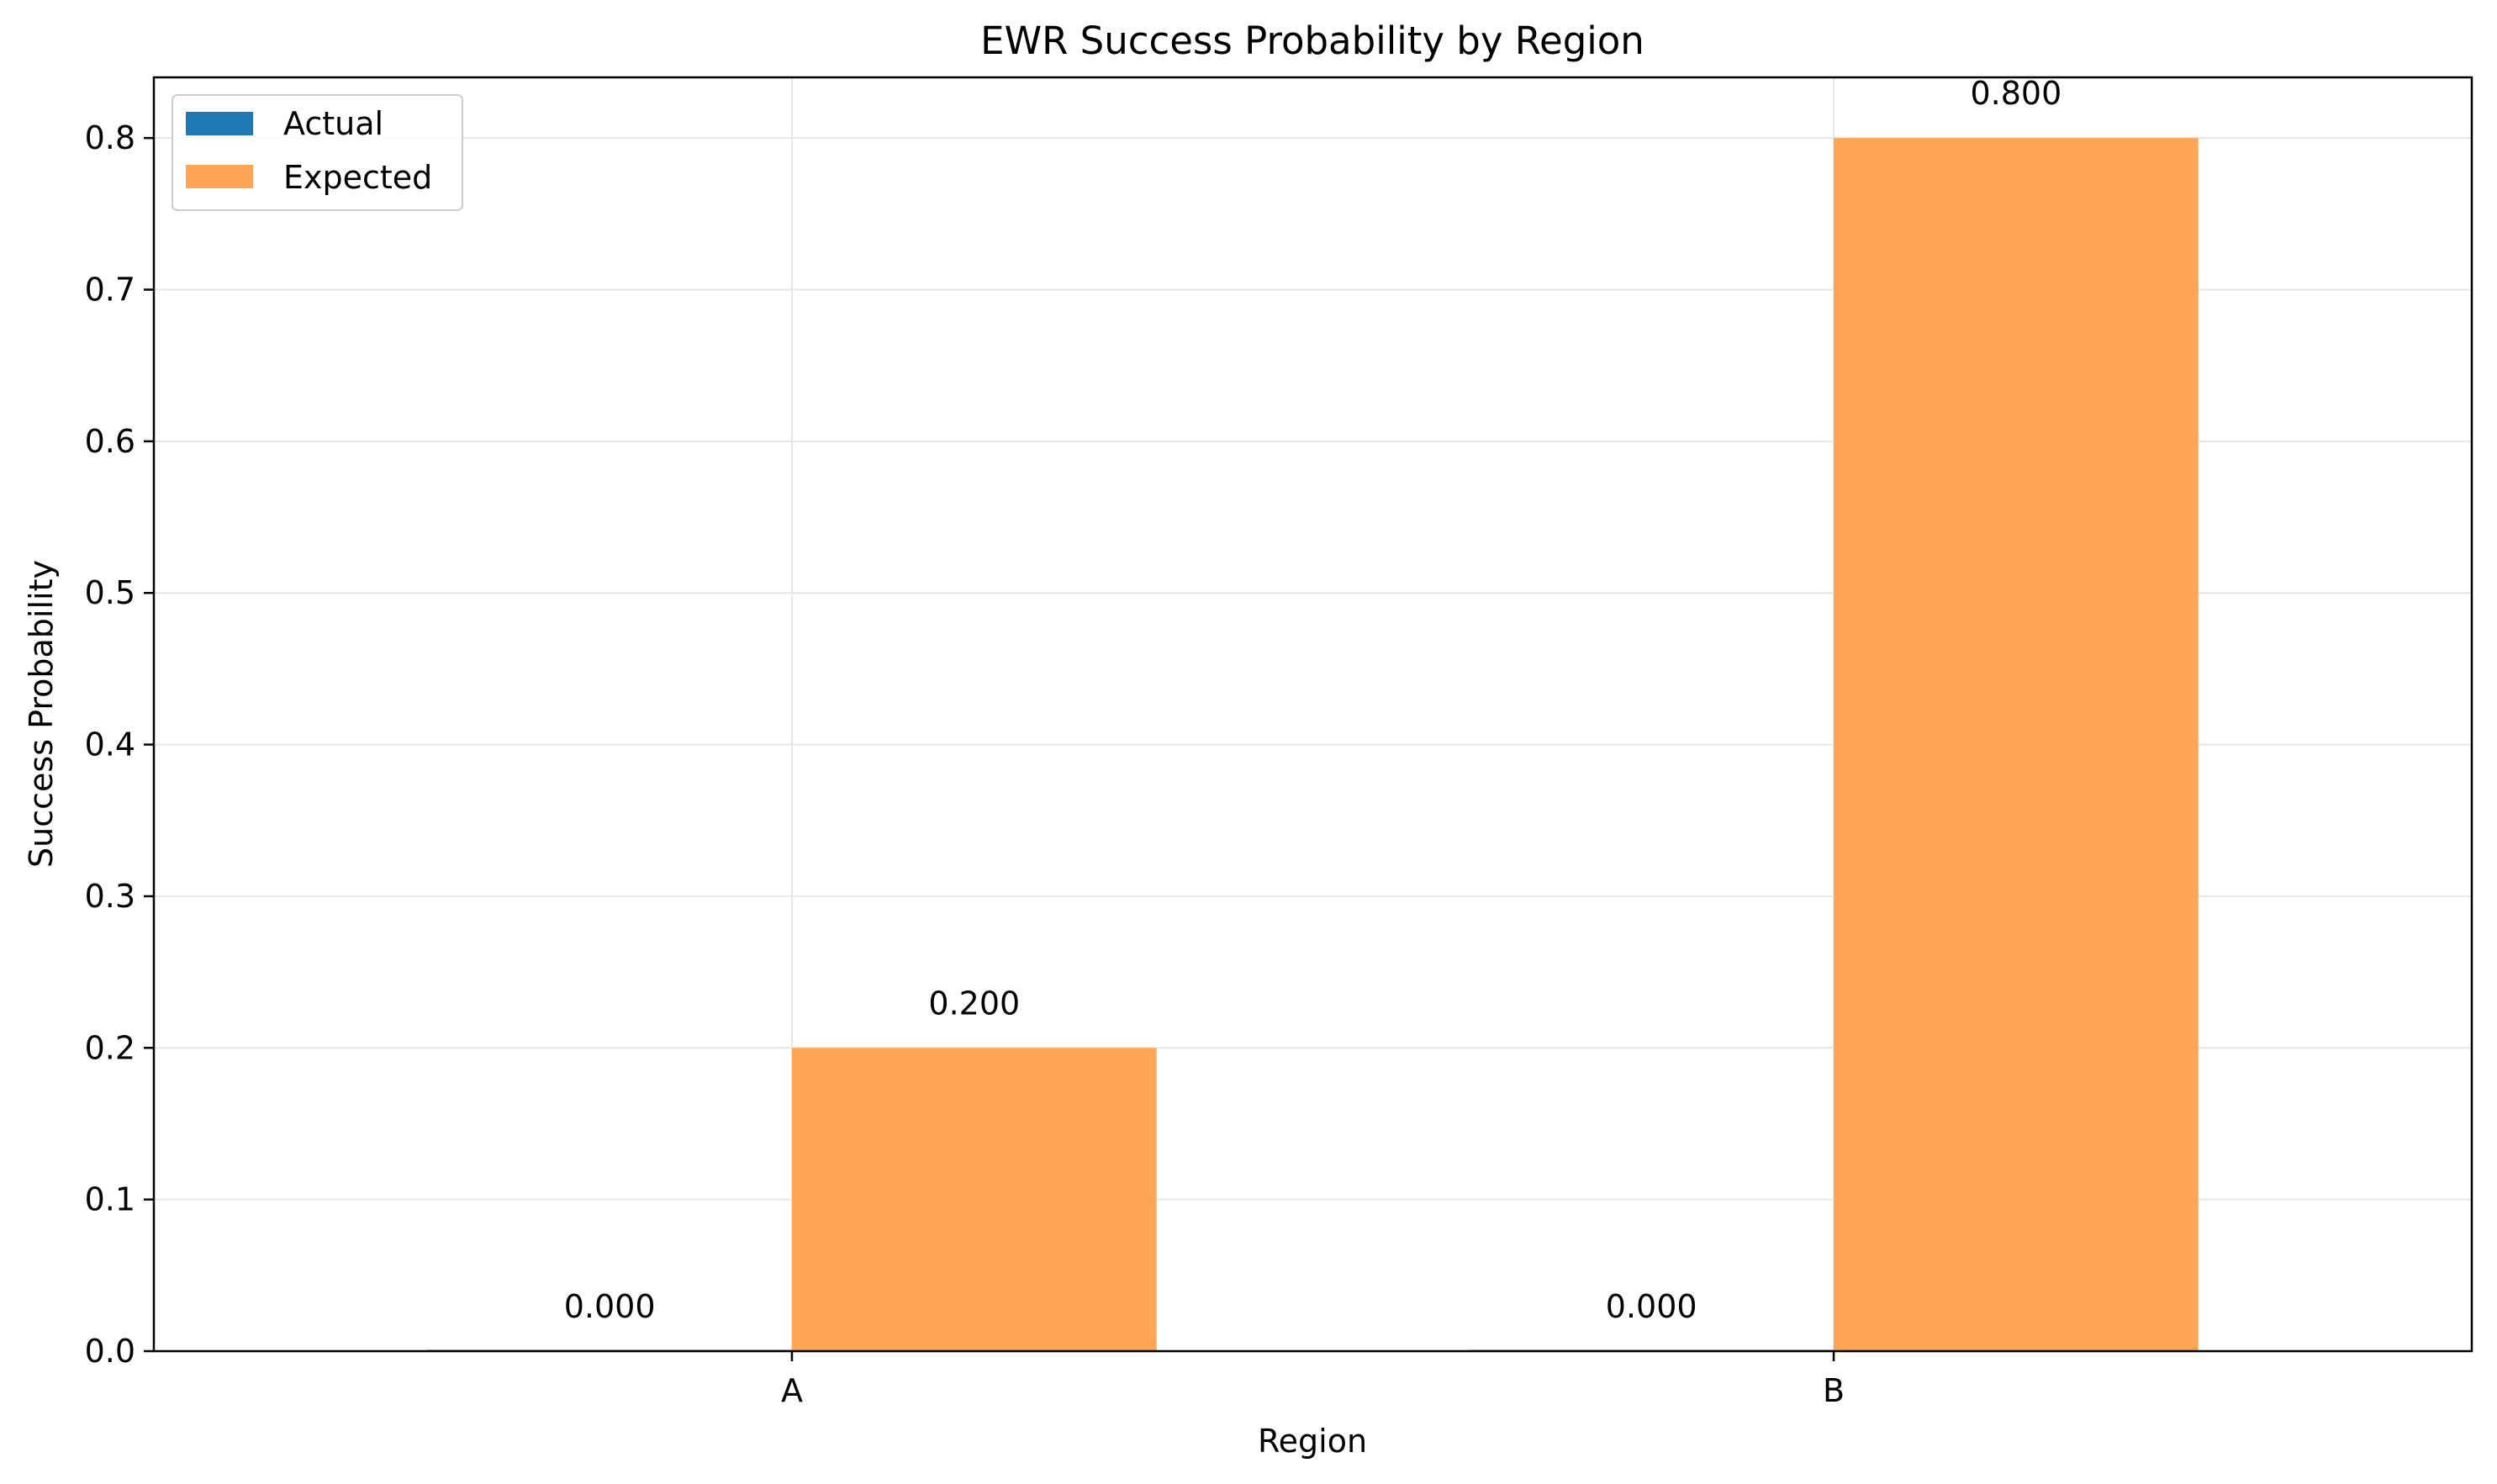 The width and height of the screenshot is (2497, 1484). I want to click on bar-expected-a, so click(974, 1199).